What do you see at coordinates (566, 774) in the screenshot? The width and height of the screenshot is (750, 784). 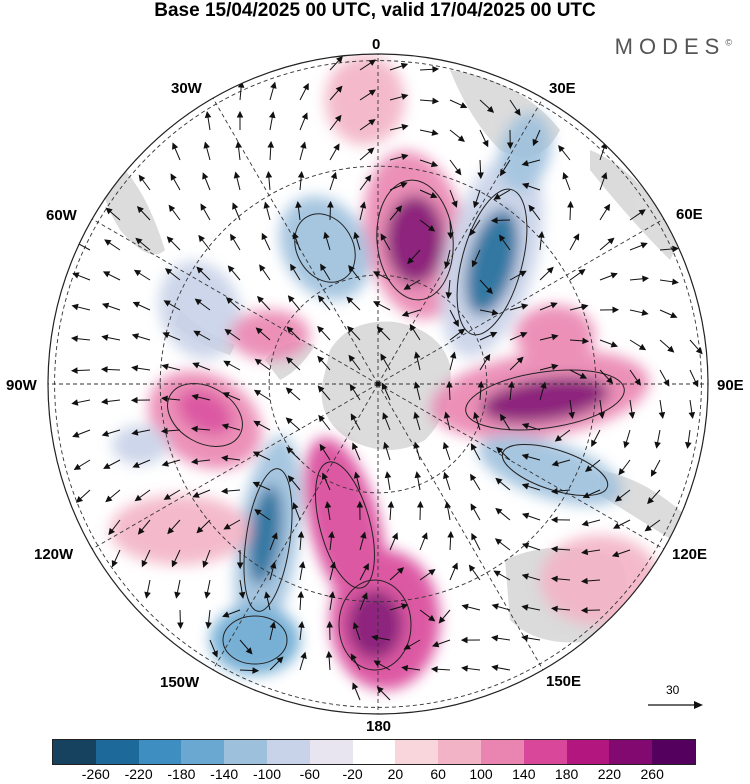 I see `colorbar-tick-label: 180` at bounding box center [566, 774].